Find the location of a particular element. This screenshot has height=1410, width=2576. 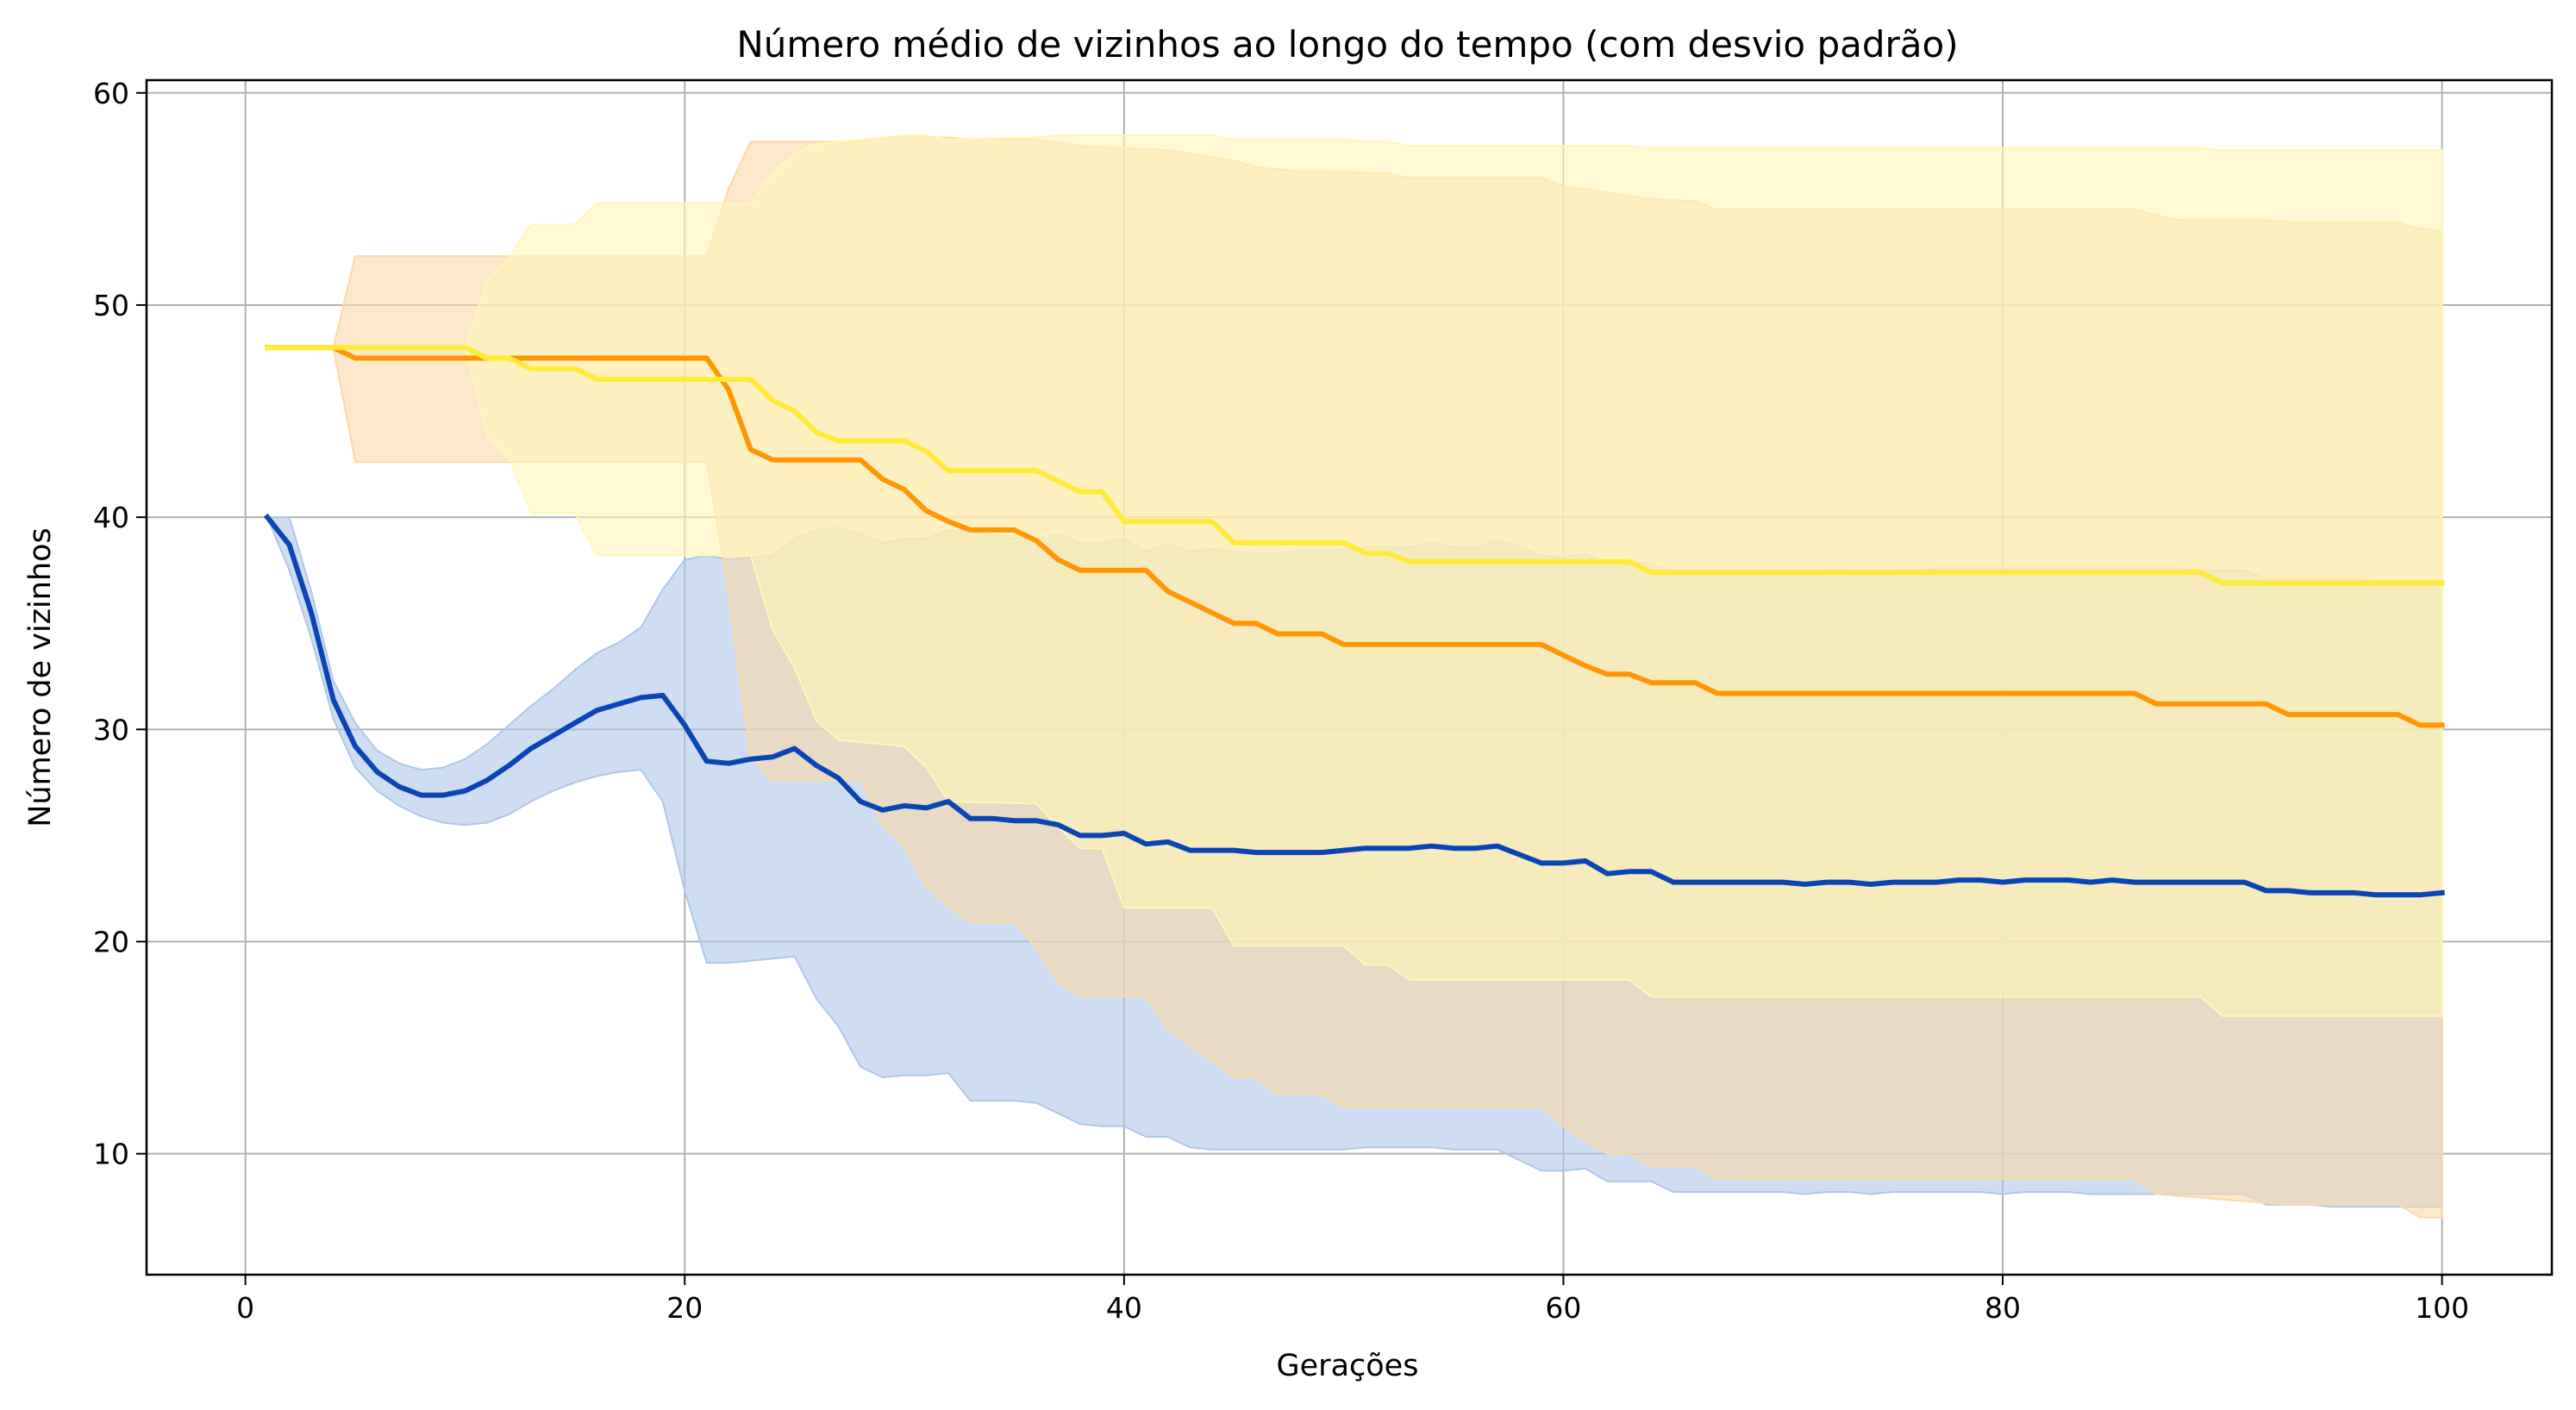

y-tick-label: 60 is located at coordinates (111, 93).